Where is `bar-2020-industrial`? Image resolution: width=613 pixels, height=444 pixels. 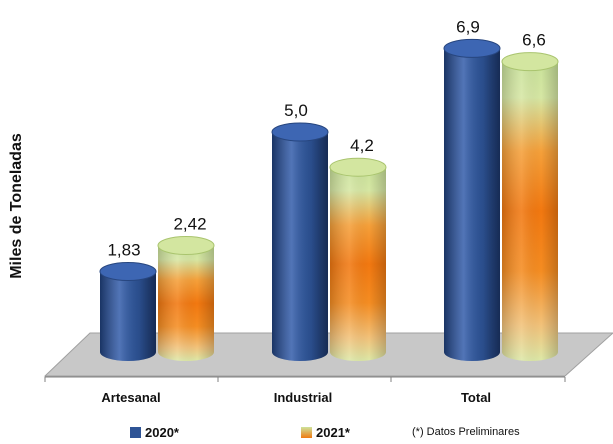 bar-2020-industrial is located at coordinates (300, 241).